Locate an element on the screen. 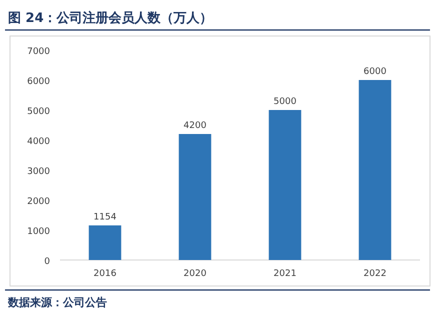 This screenshot has width=435, height=322. y-tick-label: 1000 is located at coordinates (38, 232).